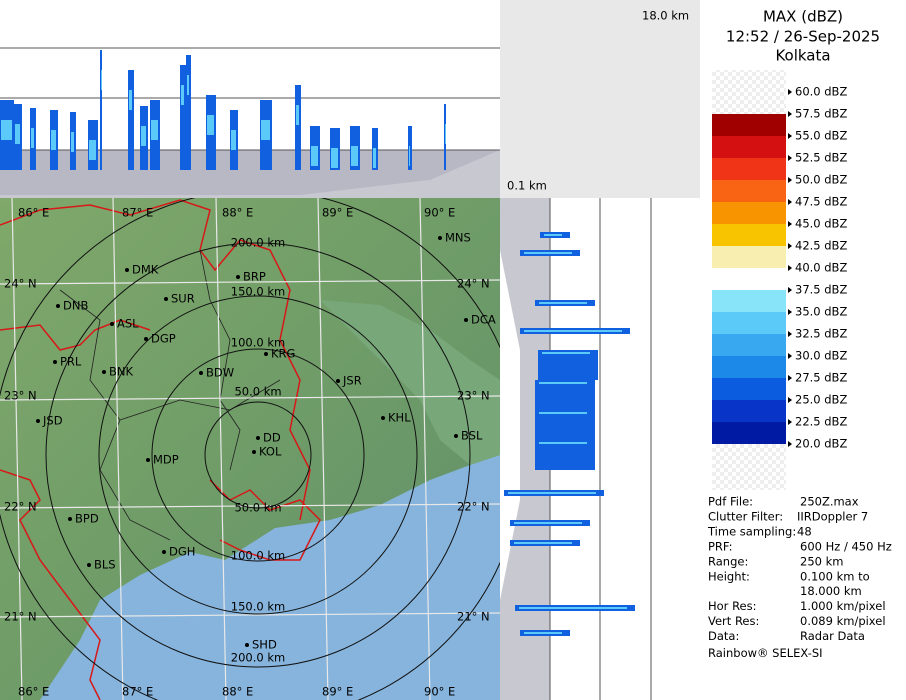 The width and height of the screenshot is (906, 700). What do you see at coordinates (425, 449) in the screenshot?
I see `meridian` at bounding box center [425, 449].